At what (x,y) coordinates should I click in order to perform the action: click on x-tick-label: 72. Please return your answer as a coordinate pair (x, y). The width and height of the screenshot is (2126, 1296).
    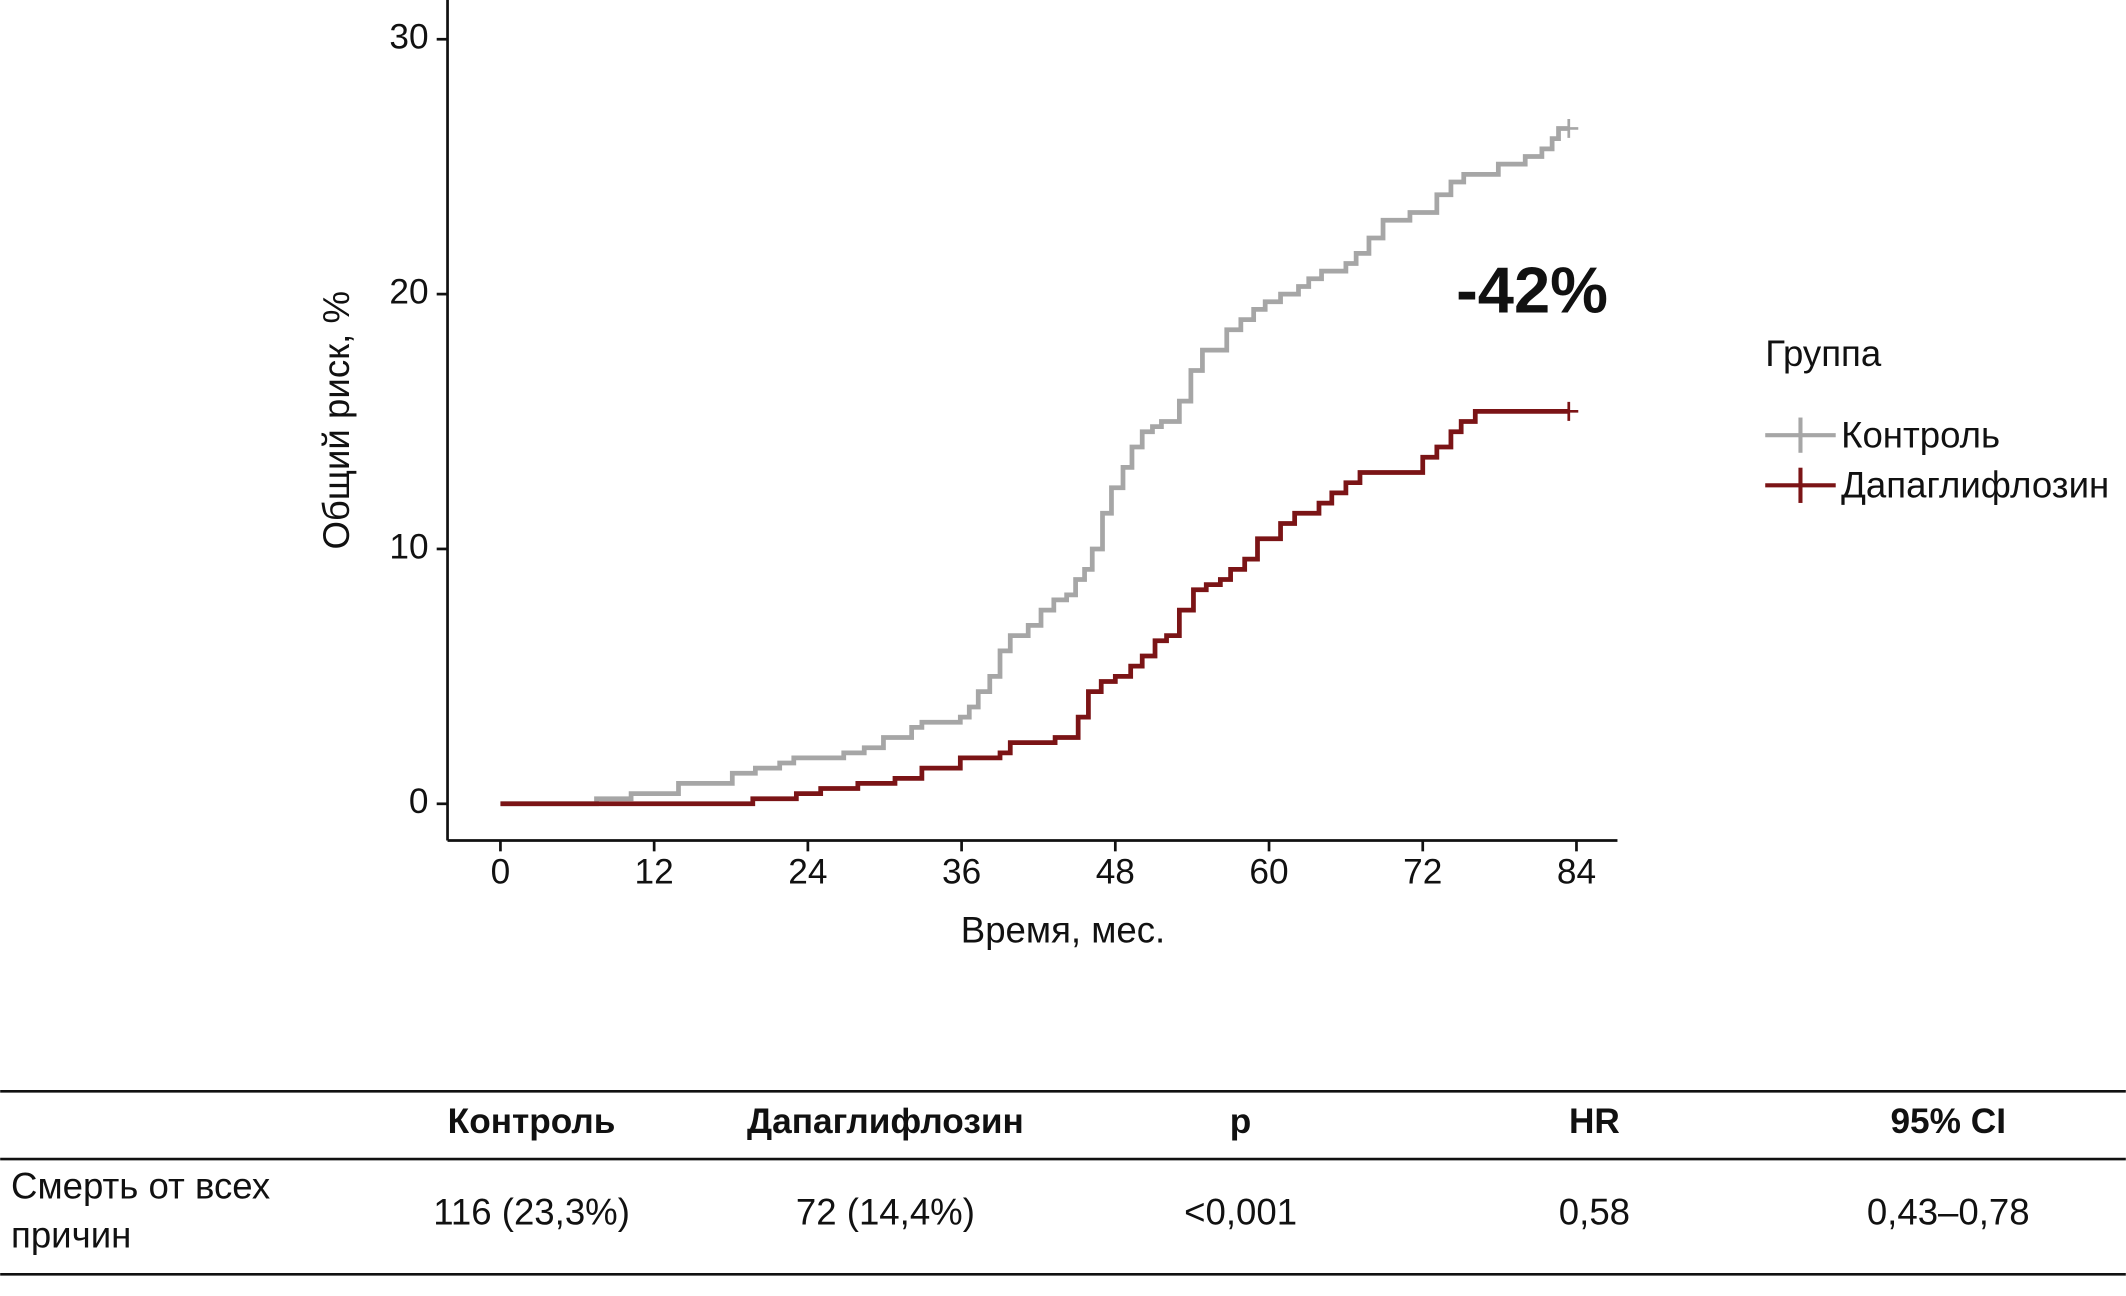
    Looking at the image, I should click on (1422, 872).